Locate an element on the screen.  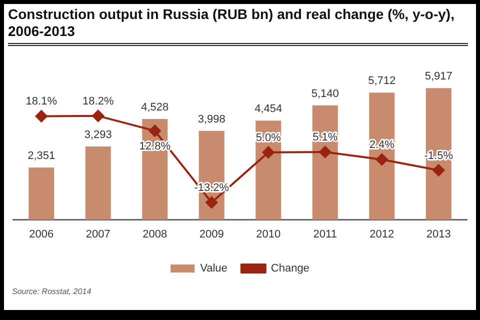
data-label: 3,293 is located at coordinates (98, 135).